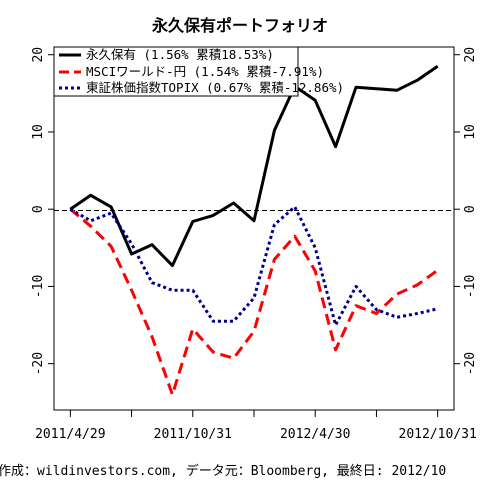  What do you see at coordinates (470, 363) in the screenshot?
I see `y-tick-label-right-0: -20` at bounding box center [470, 363].